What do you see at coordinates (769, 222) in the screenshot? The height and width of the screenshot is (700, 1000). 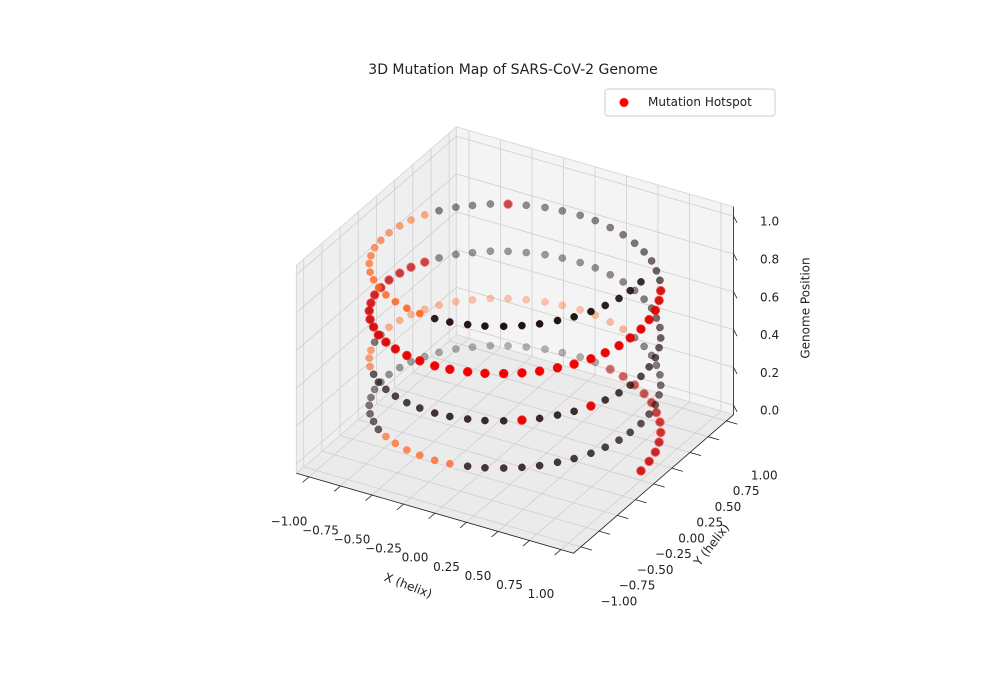 I see `z-tick-label: 1.0` at bounding box center [769, 222].